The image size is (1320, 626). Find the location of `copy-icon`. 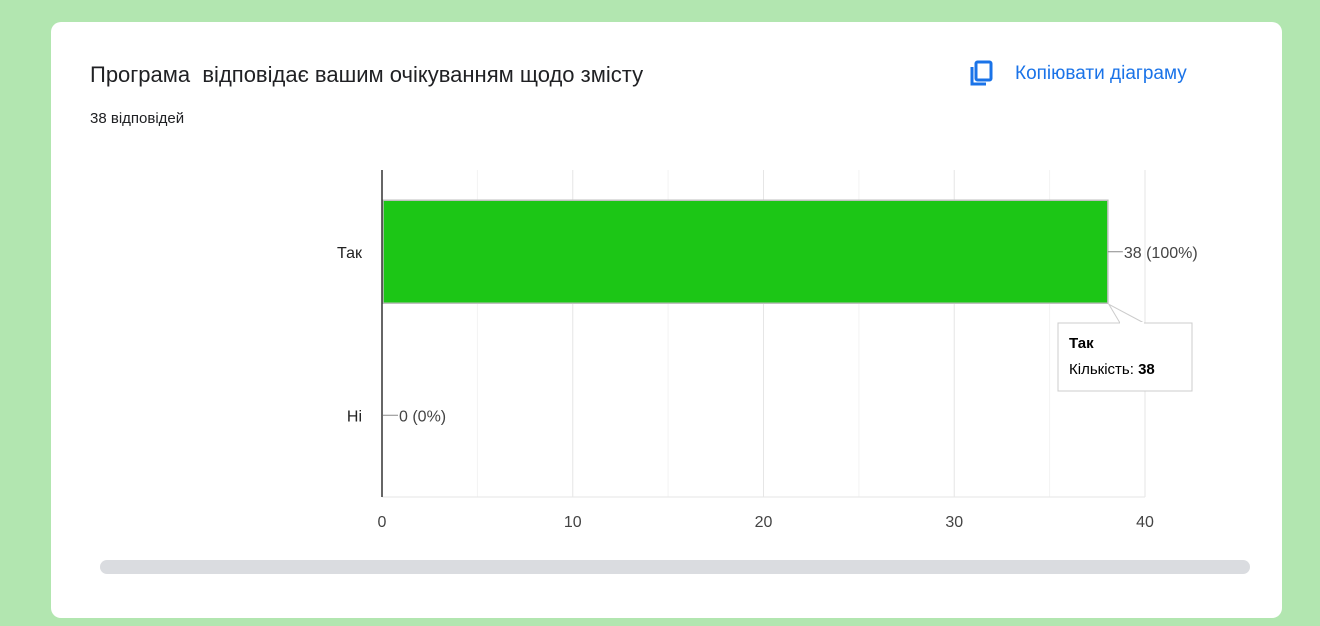

copy-icon is located at coordinates (982, 74).